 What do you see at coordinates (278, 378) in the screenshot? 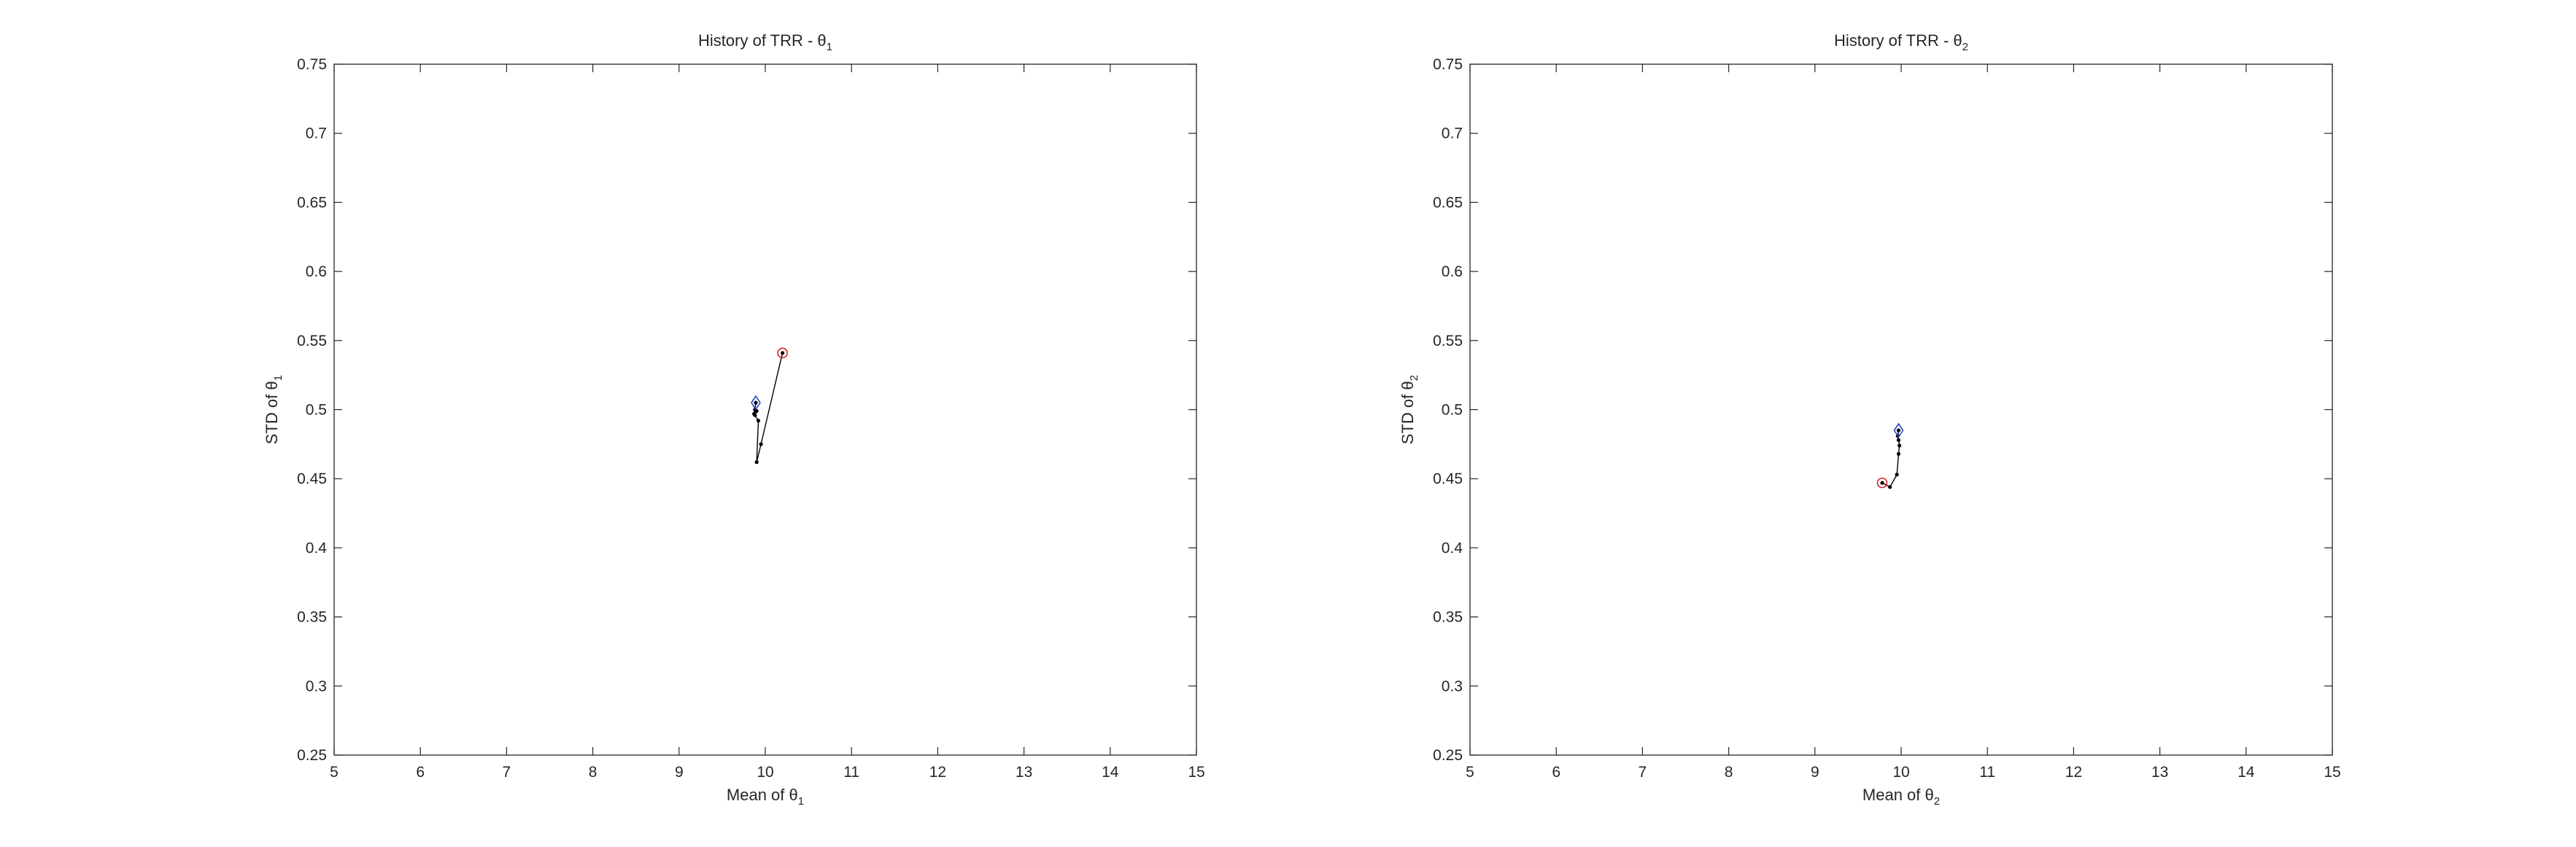
I see `y-axis-label-subscript: 1` at bounding box center [278, 378].